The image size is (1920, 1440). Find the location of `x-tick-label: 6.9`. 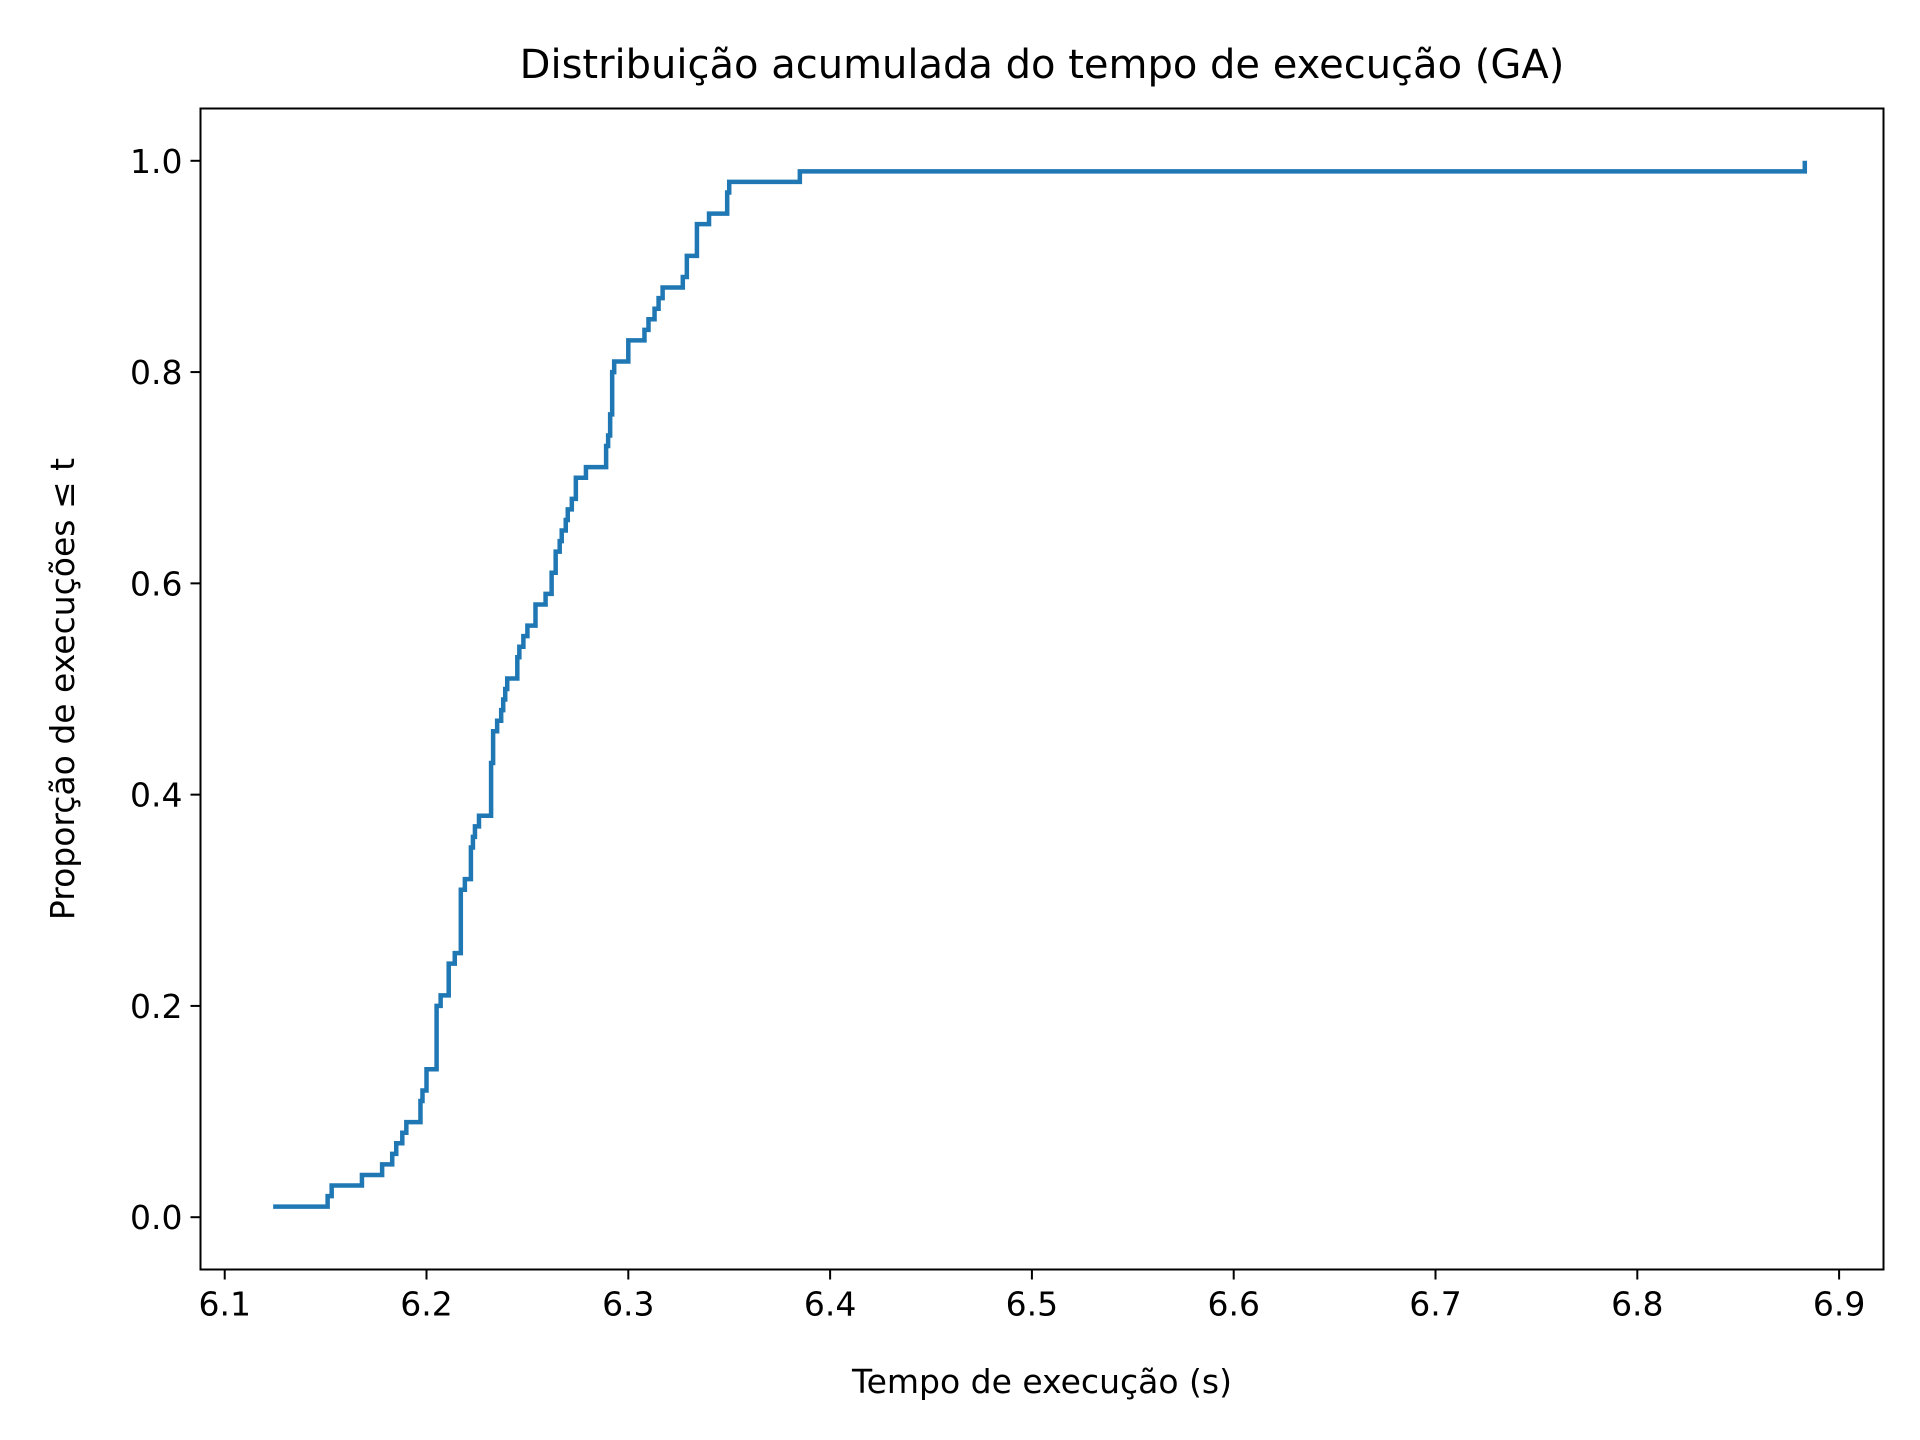

x-tick-label: 6.9 is located at coordinates (1839, 1304).